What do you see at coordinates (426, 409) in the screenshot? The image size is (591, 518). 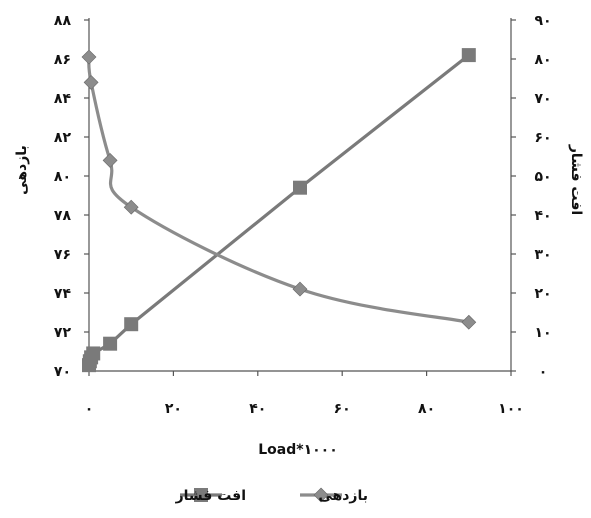 I see `x-tick-label: ۸۰` at bounding box center [426, 409].